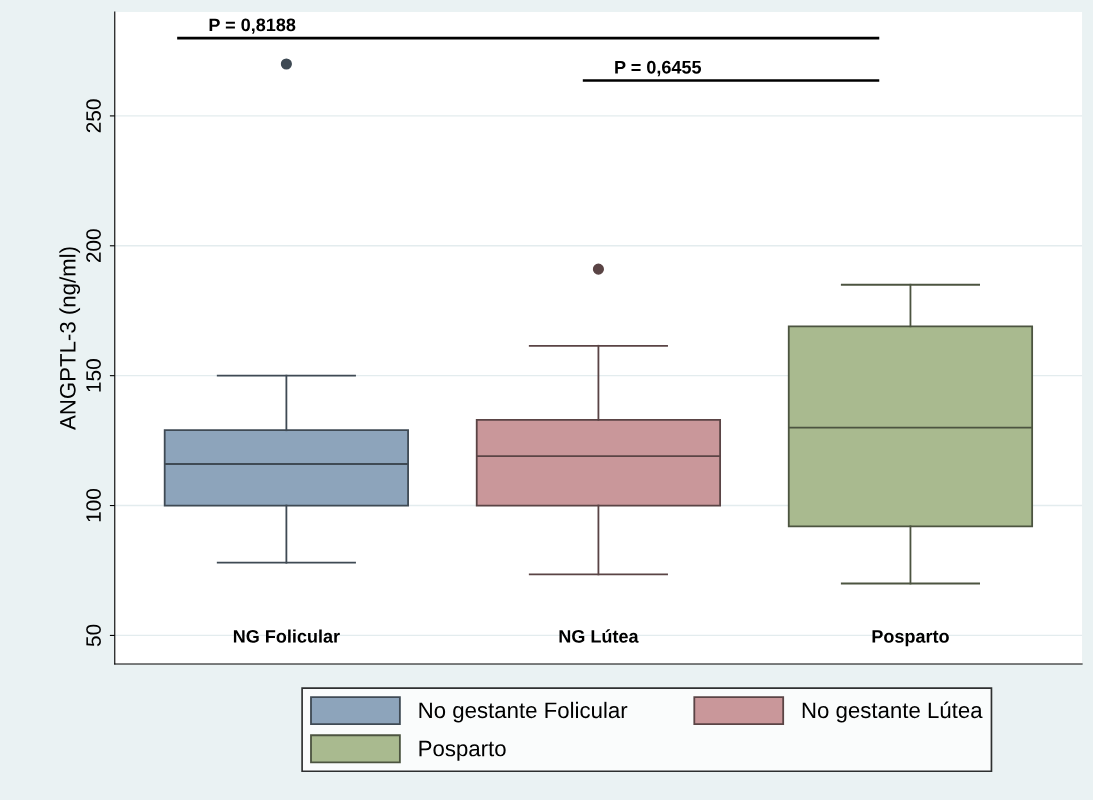  Describe the element at coordinates (93, 116) in the screenshot. I see `y-tick-label: 250` at that location.